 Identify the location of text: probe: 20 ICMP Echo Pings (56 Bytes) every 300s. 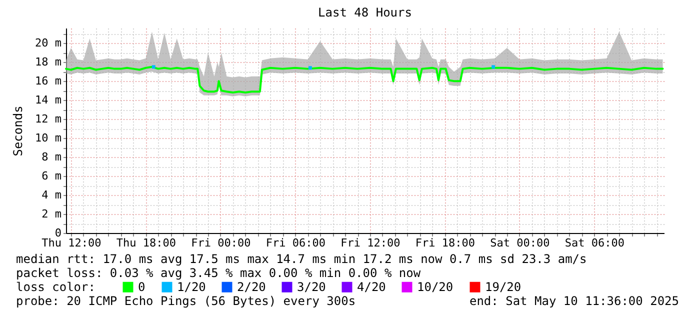
(186, 301).